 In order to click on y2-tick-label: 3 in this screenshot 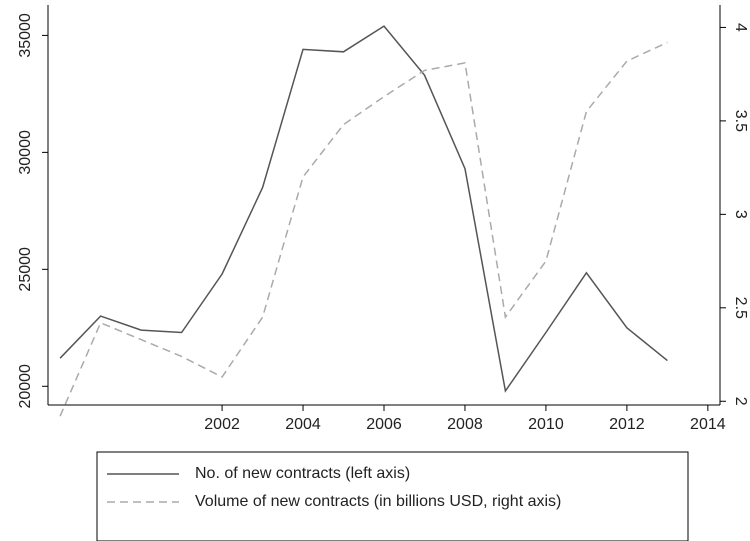, I will do `click(740, 214)`.